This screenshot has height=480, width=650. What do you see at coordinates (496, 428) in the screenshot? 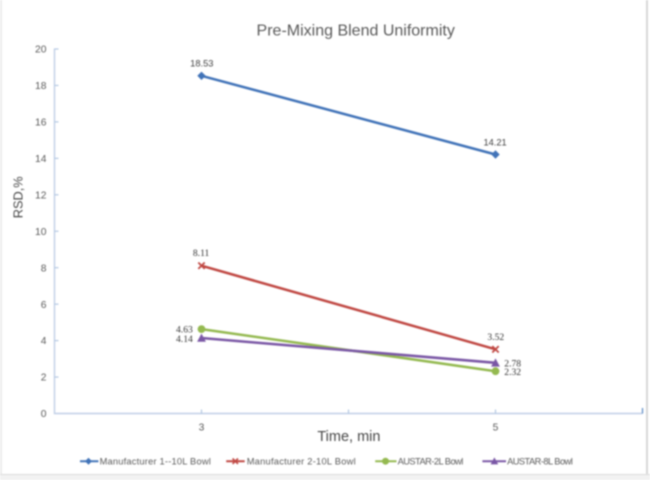
I see `svg-text: 5` at bounding box center [496, 428].